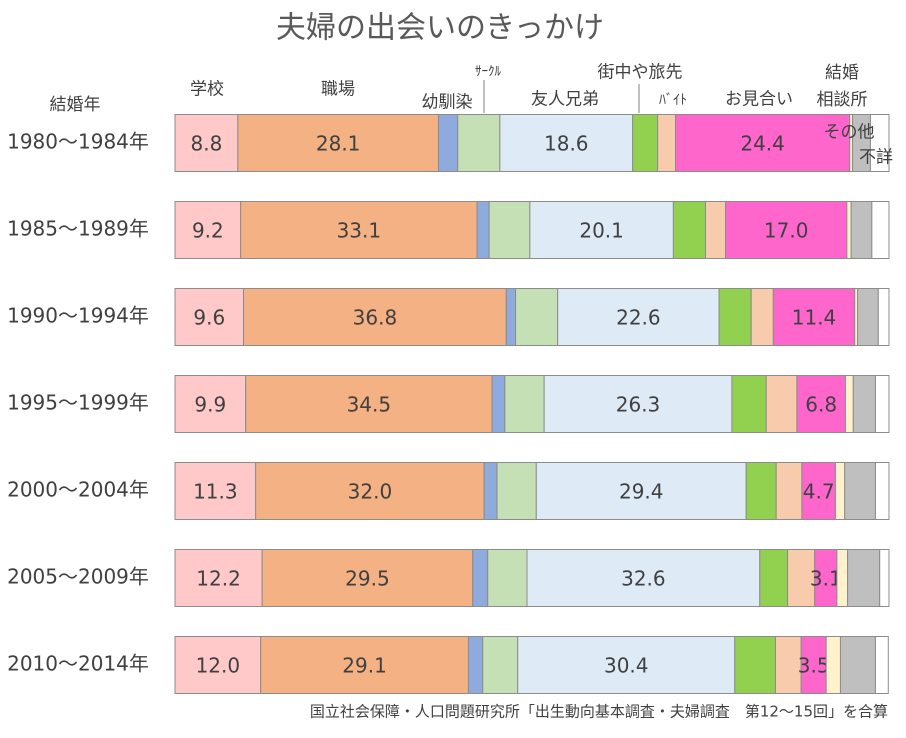 The height and width of the screenshot is (738, 906). What do you see at coordinates (565, 99) in the screenshot?
I see `legend-label: 友人兄弟` at bounding box center [565, 99].